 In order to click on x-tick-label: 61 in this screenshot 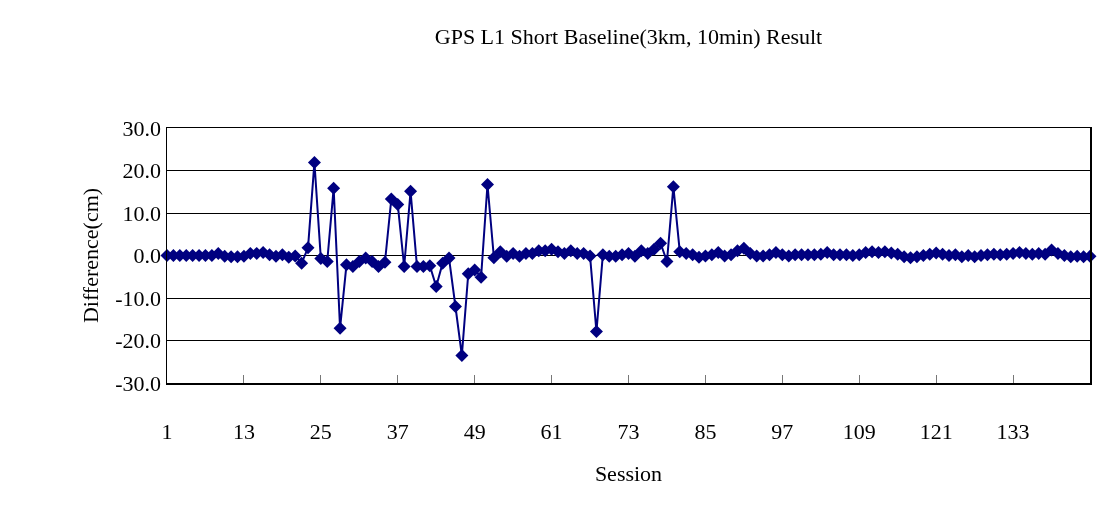, I will do `click(551, 431)`.